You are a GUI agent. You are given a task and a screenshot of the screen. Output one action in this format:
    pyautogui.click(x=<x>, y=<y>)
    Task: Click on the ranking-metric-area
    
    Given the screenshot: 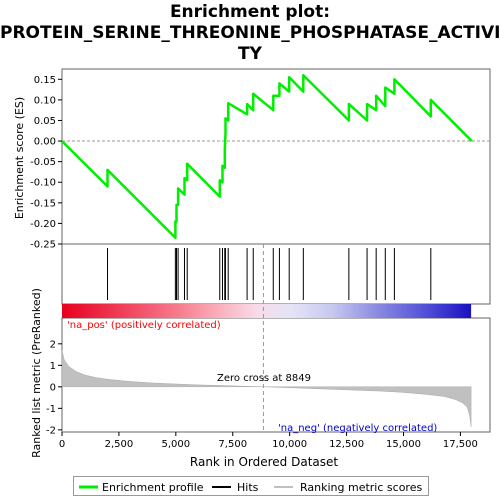 What is the action you would take?
    pyautogui.click(x=266, y=388)
    